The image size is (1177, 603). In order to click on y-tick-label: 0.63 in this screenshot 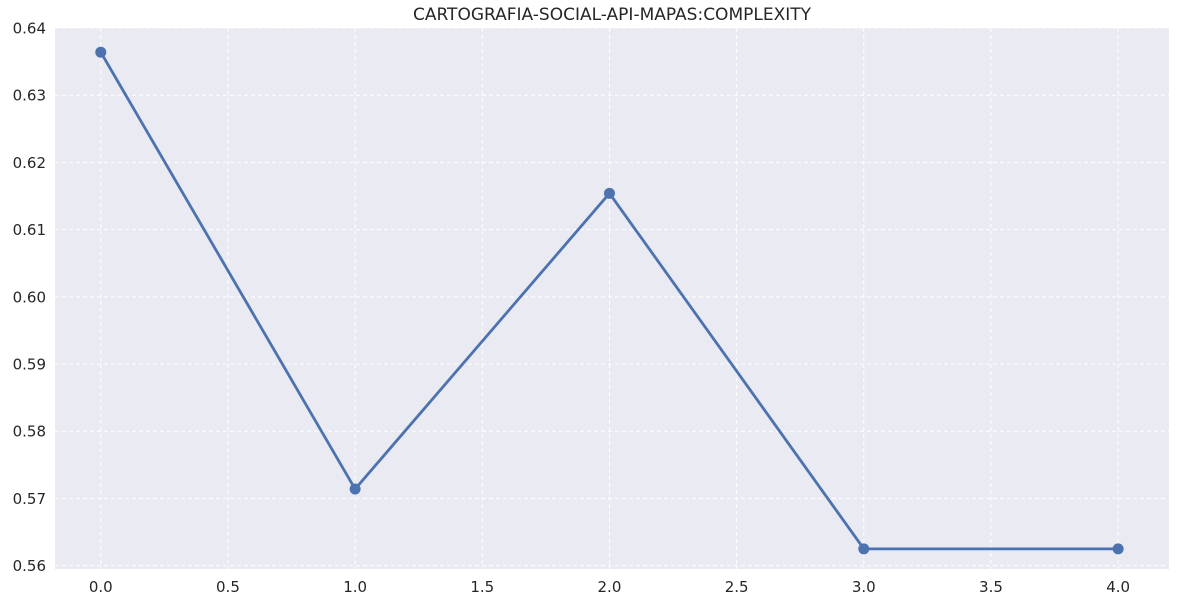, I will do `click(29, 96)`.